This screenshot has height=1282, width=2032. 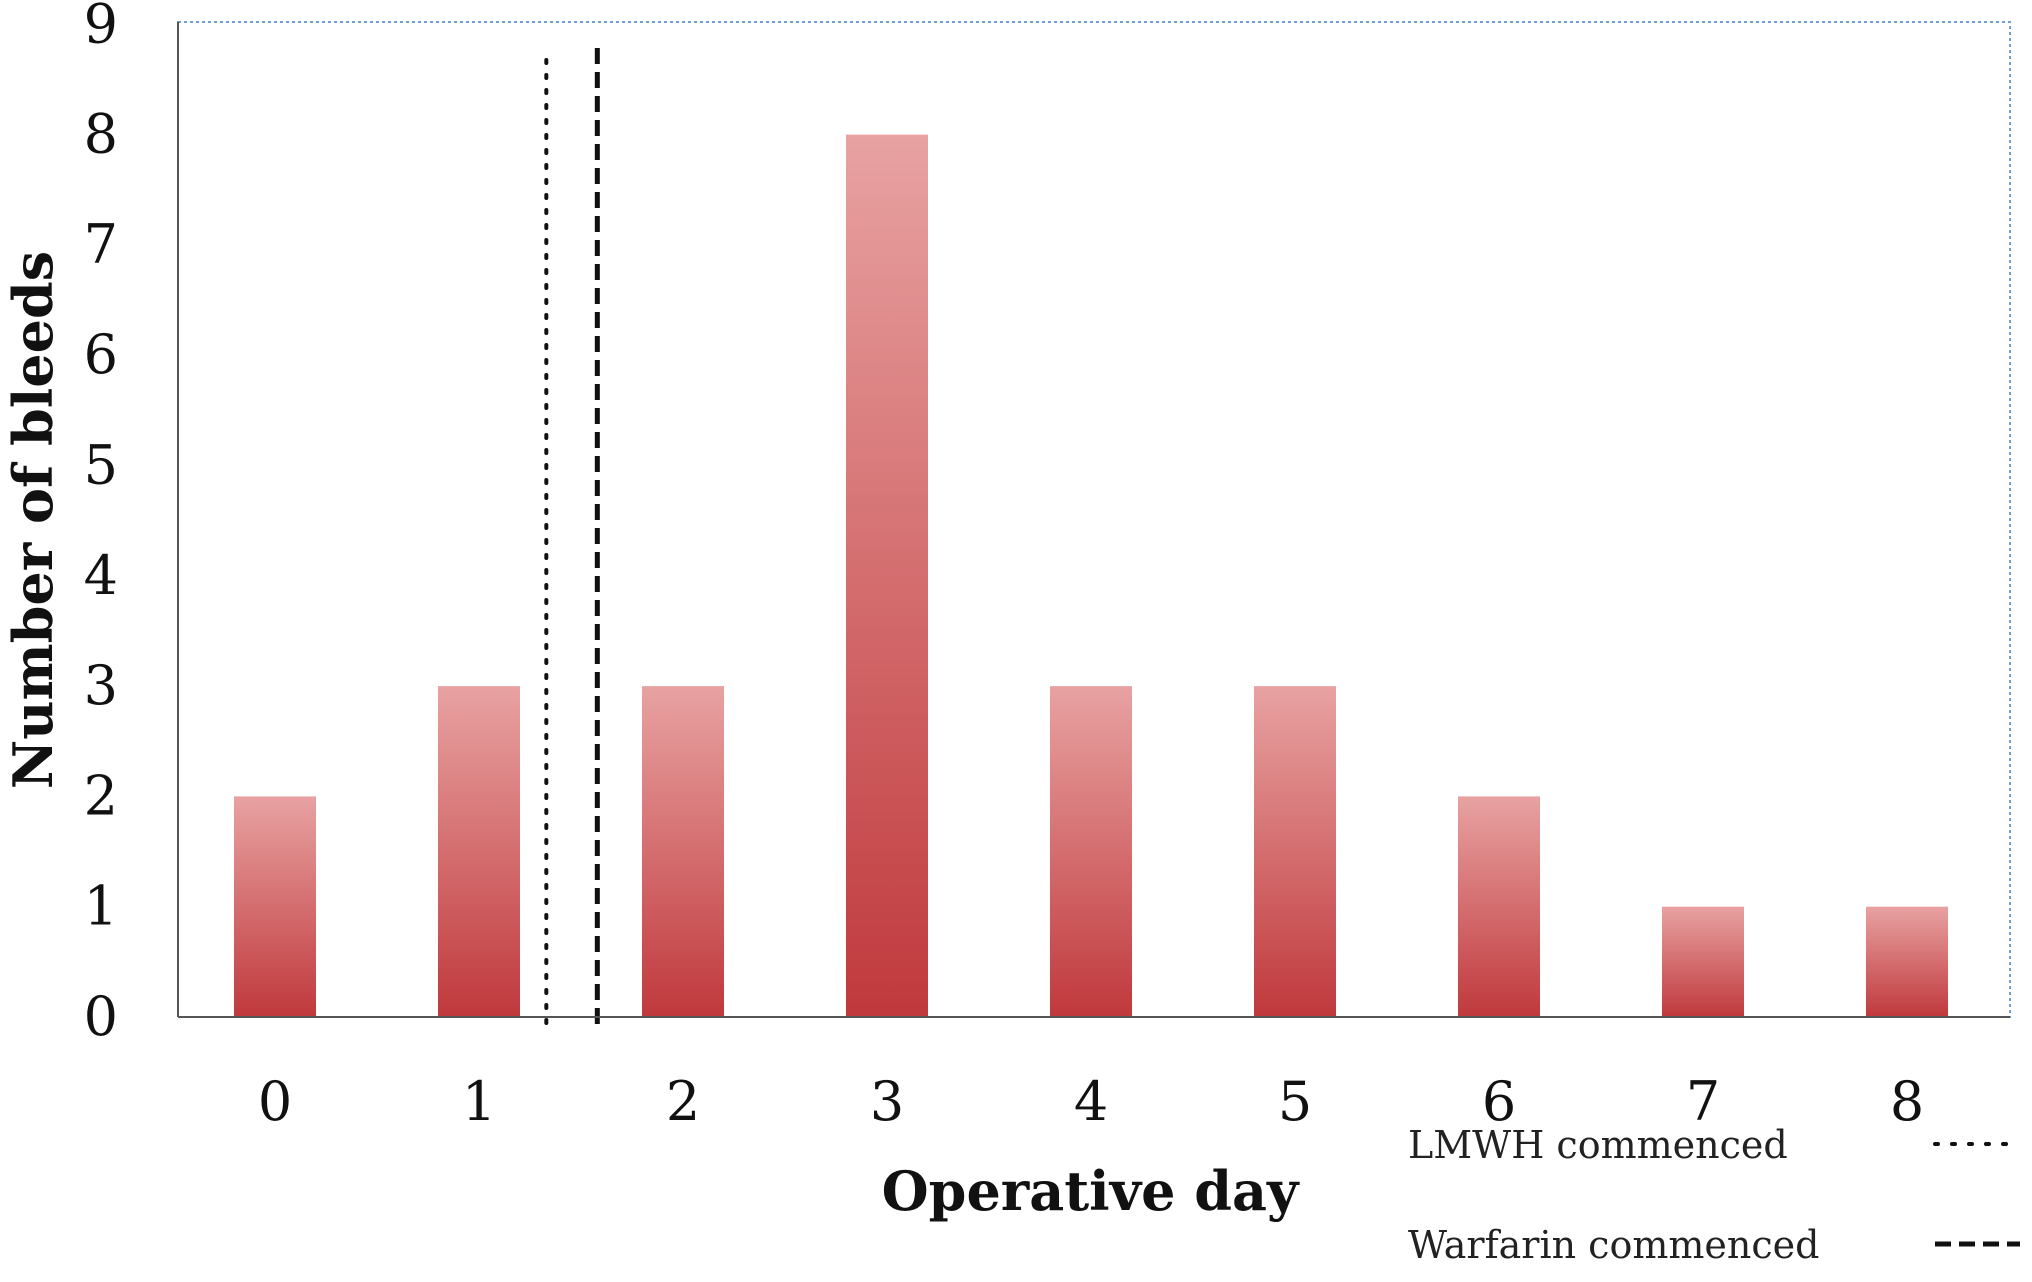 What do you see at coordinates (33, 520) in the screenshot?
I see `y-axis-title: Number of bleeds` at bounding box center [33, 520].